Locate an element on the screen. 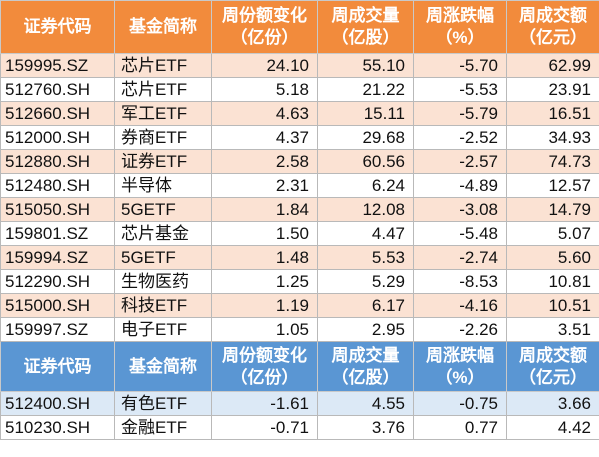 This screenshot has height=457, width=599. cell-turnover: 74.73 is located at coordinates (552, 161).